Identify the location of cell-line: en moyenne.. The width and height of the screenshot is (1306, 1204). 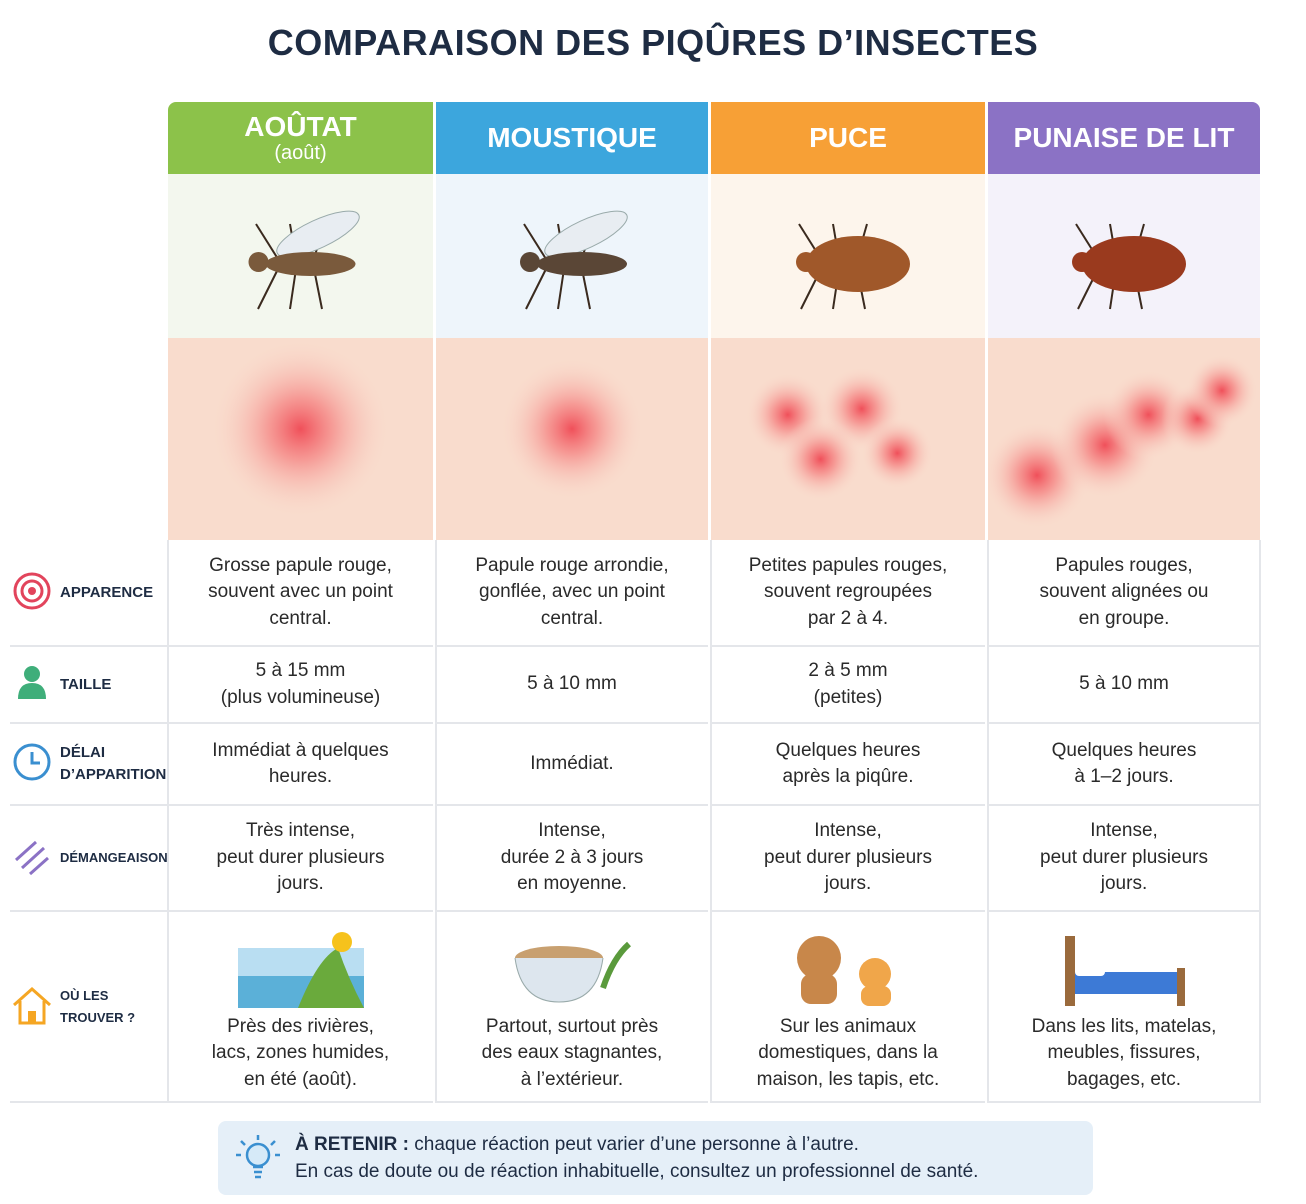
(572, 884).